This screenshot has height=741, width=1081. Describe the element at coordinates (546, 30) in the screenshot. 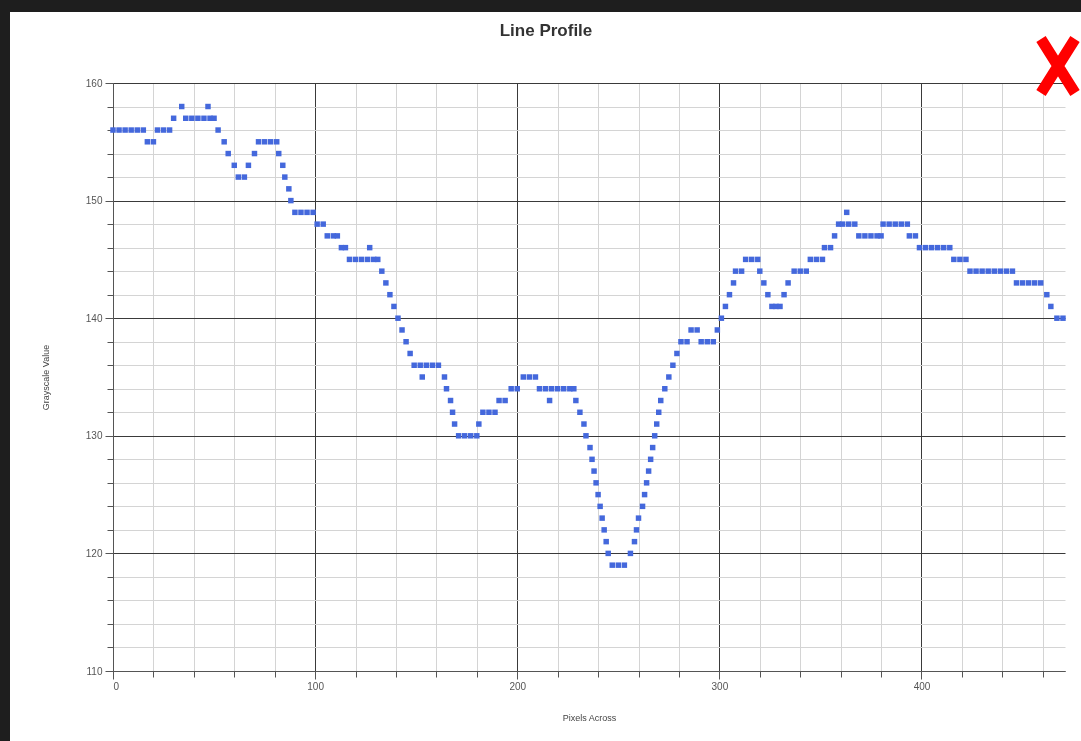

I see `chart-title: Line Profile` at that location.